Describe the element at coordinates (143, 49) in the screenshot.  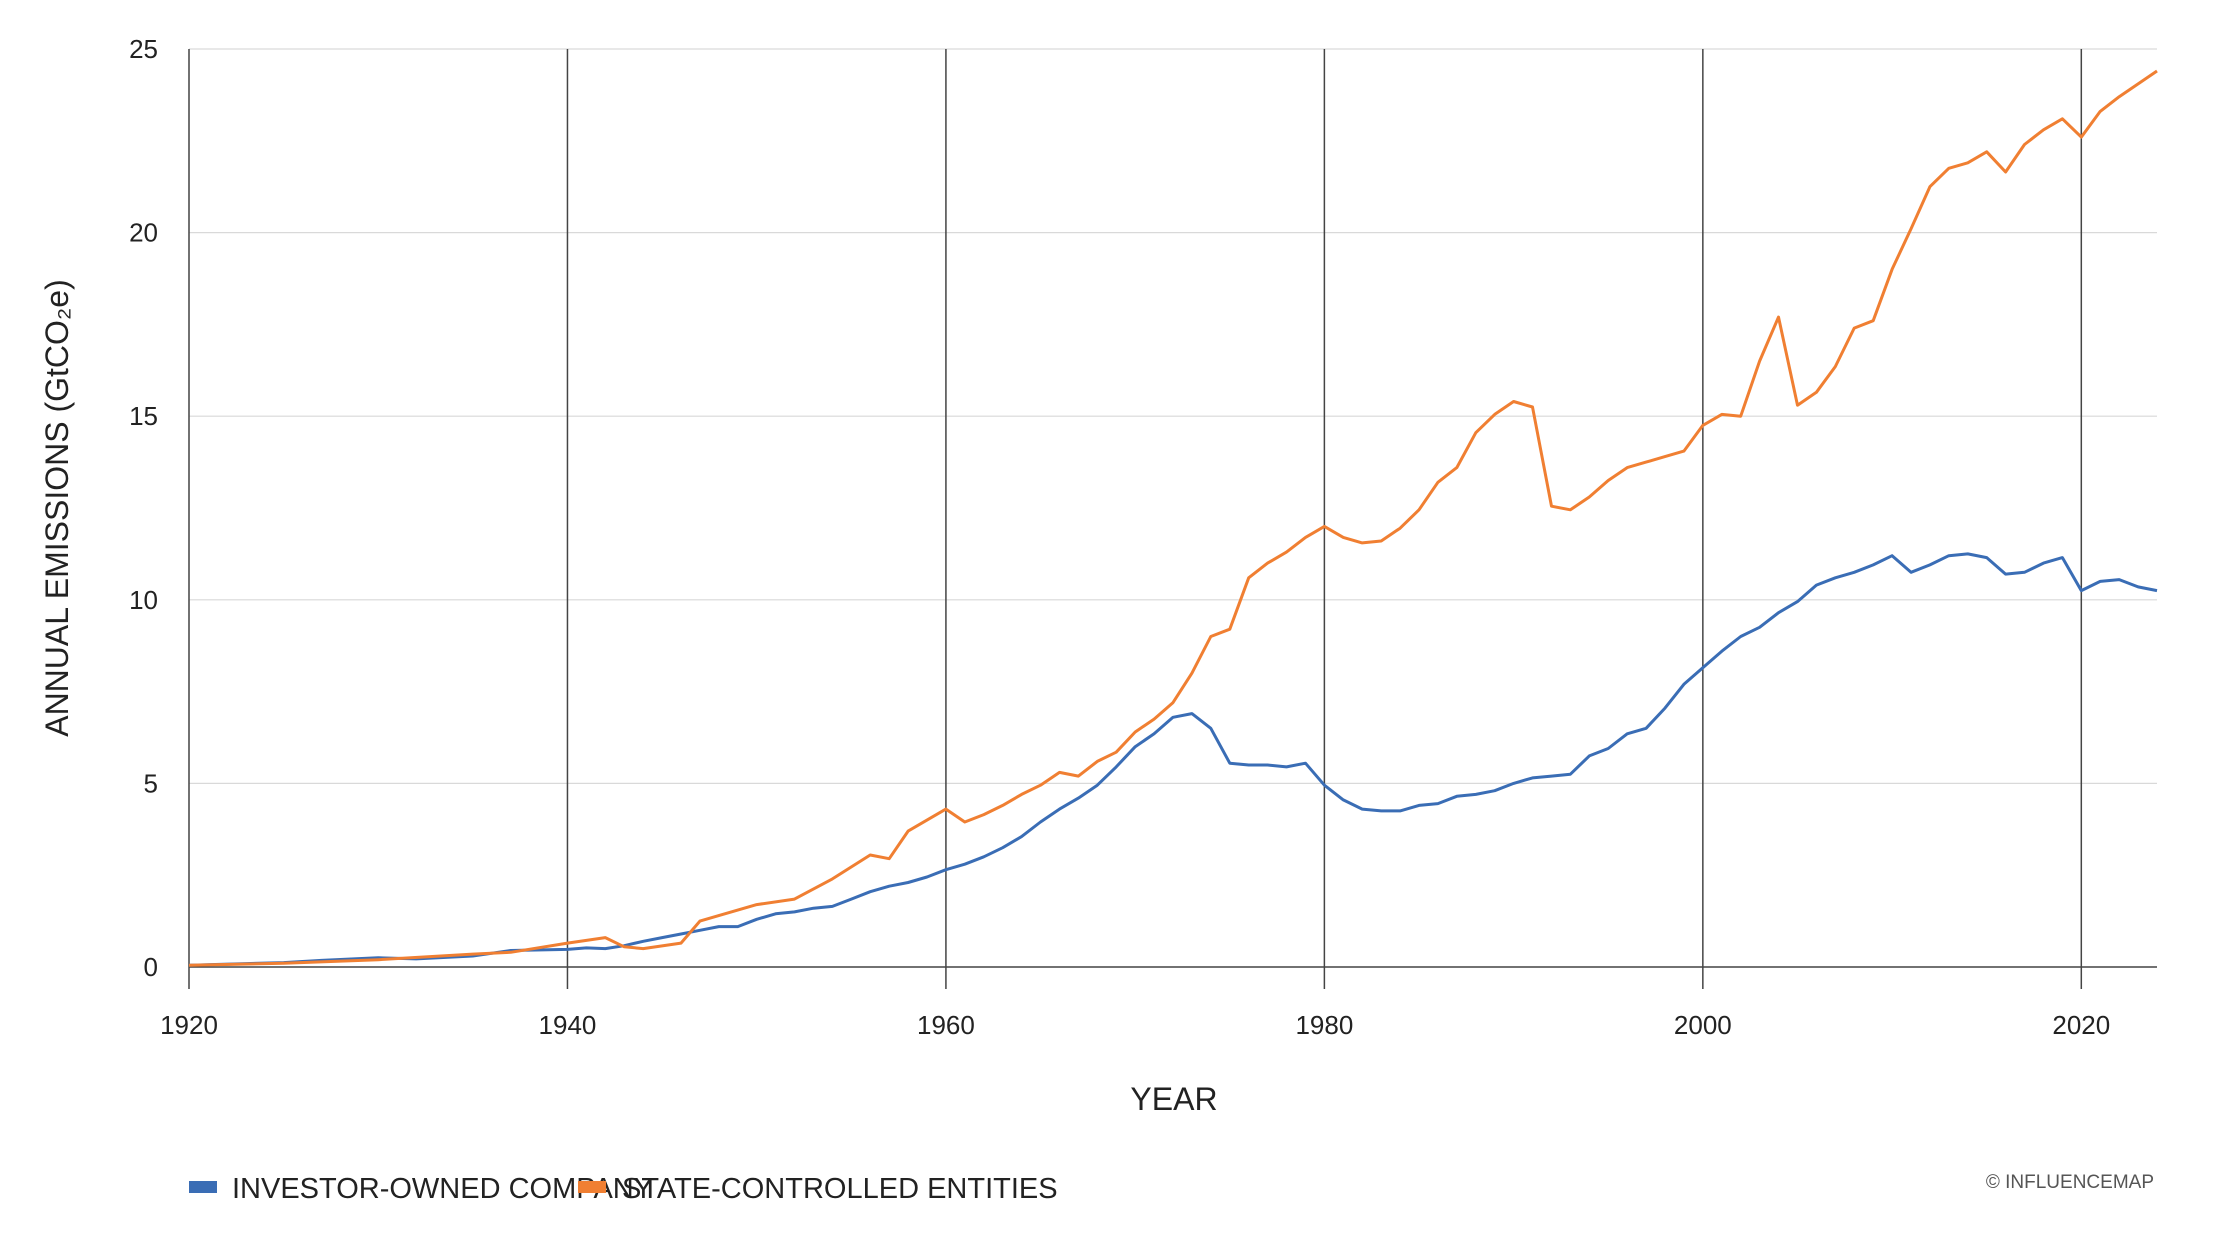
I see `y-tick-label: 25` at that location.